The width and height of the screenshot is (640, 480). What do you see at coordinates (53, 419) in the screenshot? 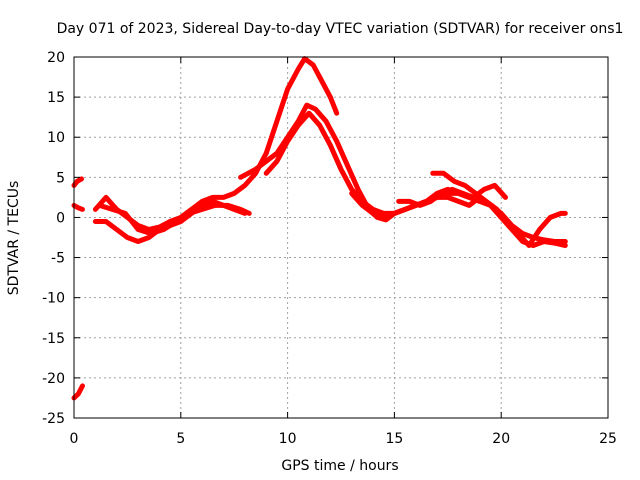
I see `y-tick-label: -25` at bounding box center [53, 419].